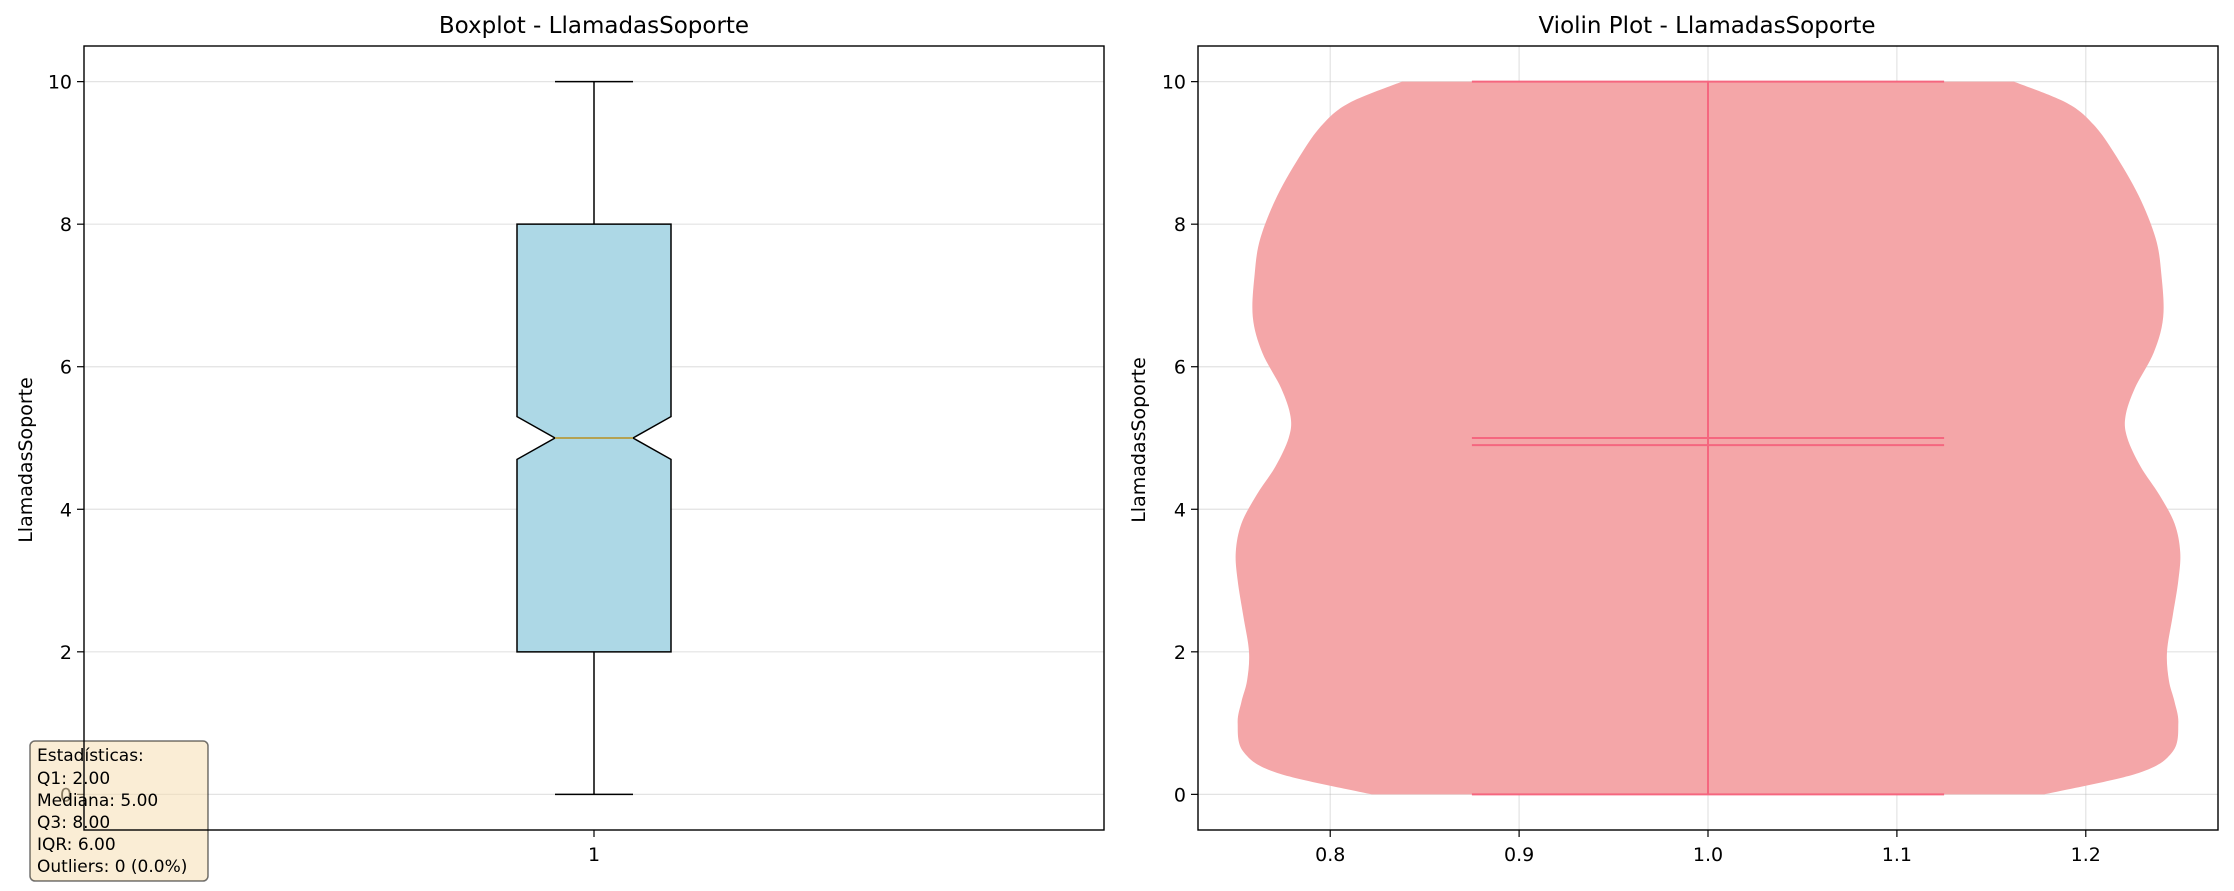 This screenshot has width=2234, height=891. Describe the element at coordinates (90, 756) in the screenshot. I see `stats-line: Estadísticas:` at that location.